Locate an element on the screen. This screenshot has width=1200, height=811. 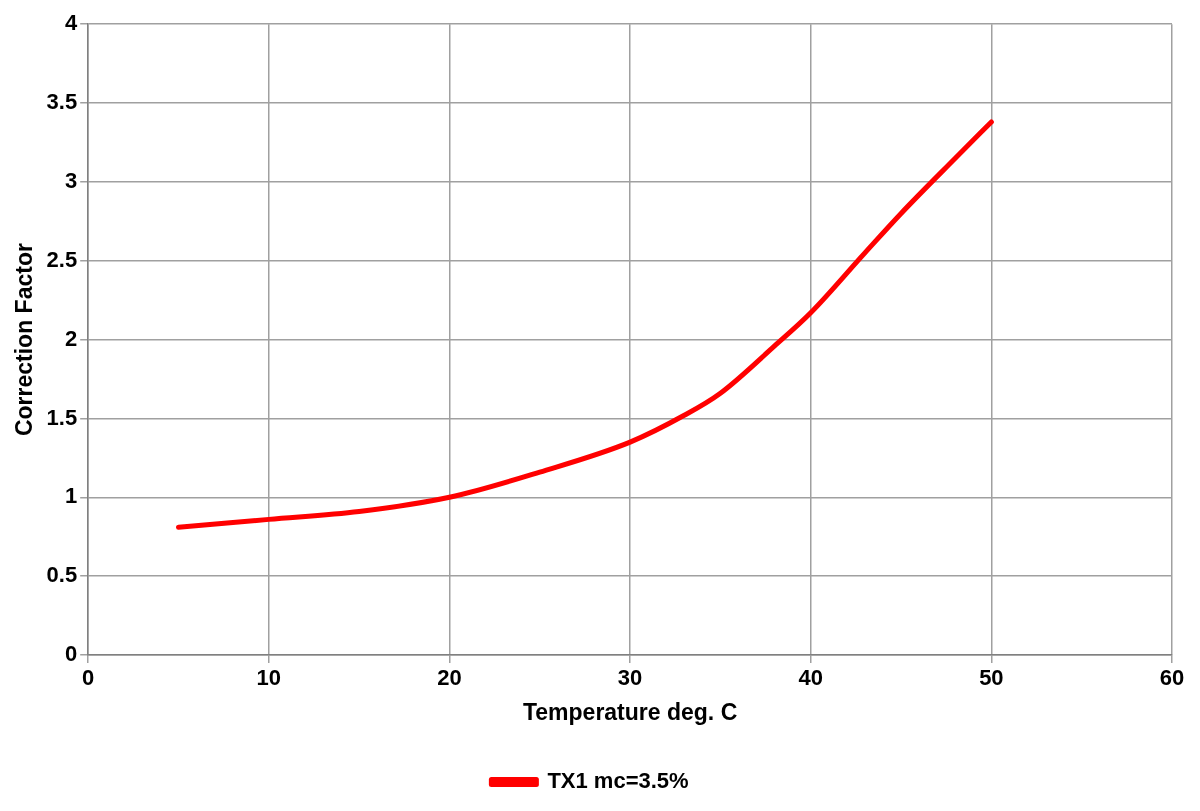
x-tick-label: 20 is located at coordinates (449, 678).